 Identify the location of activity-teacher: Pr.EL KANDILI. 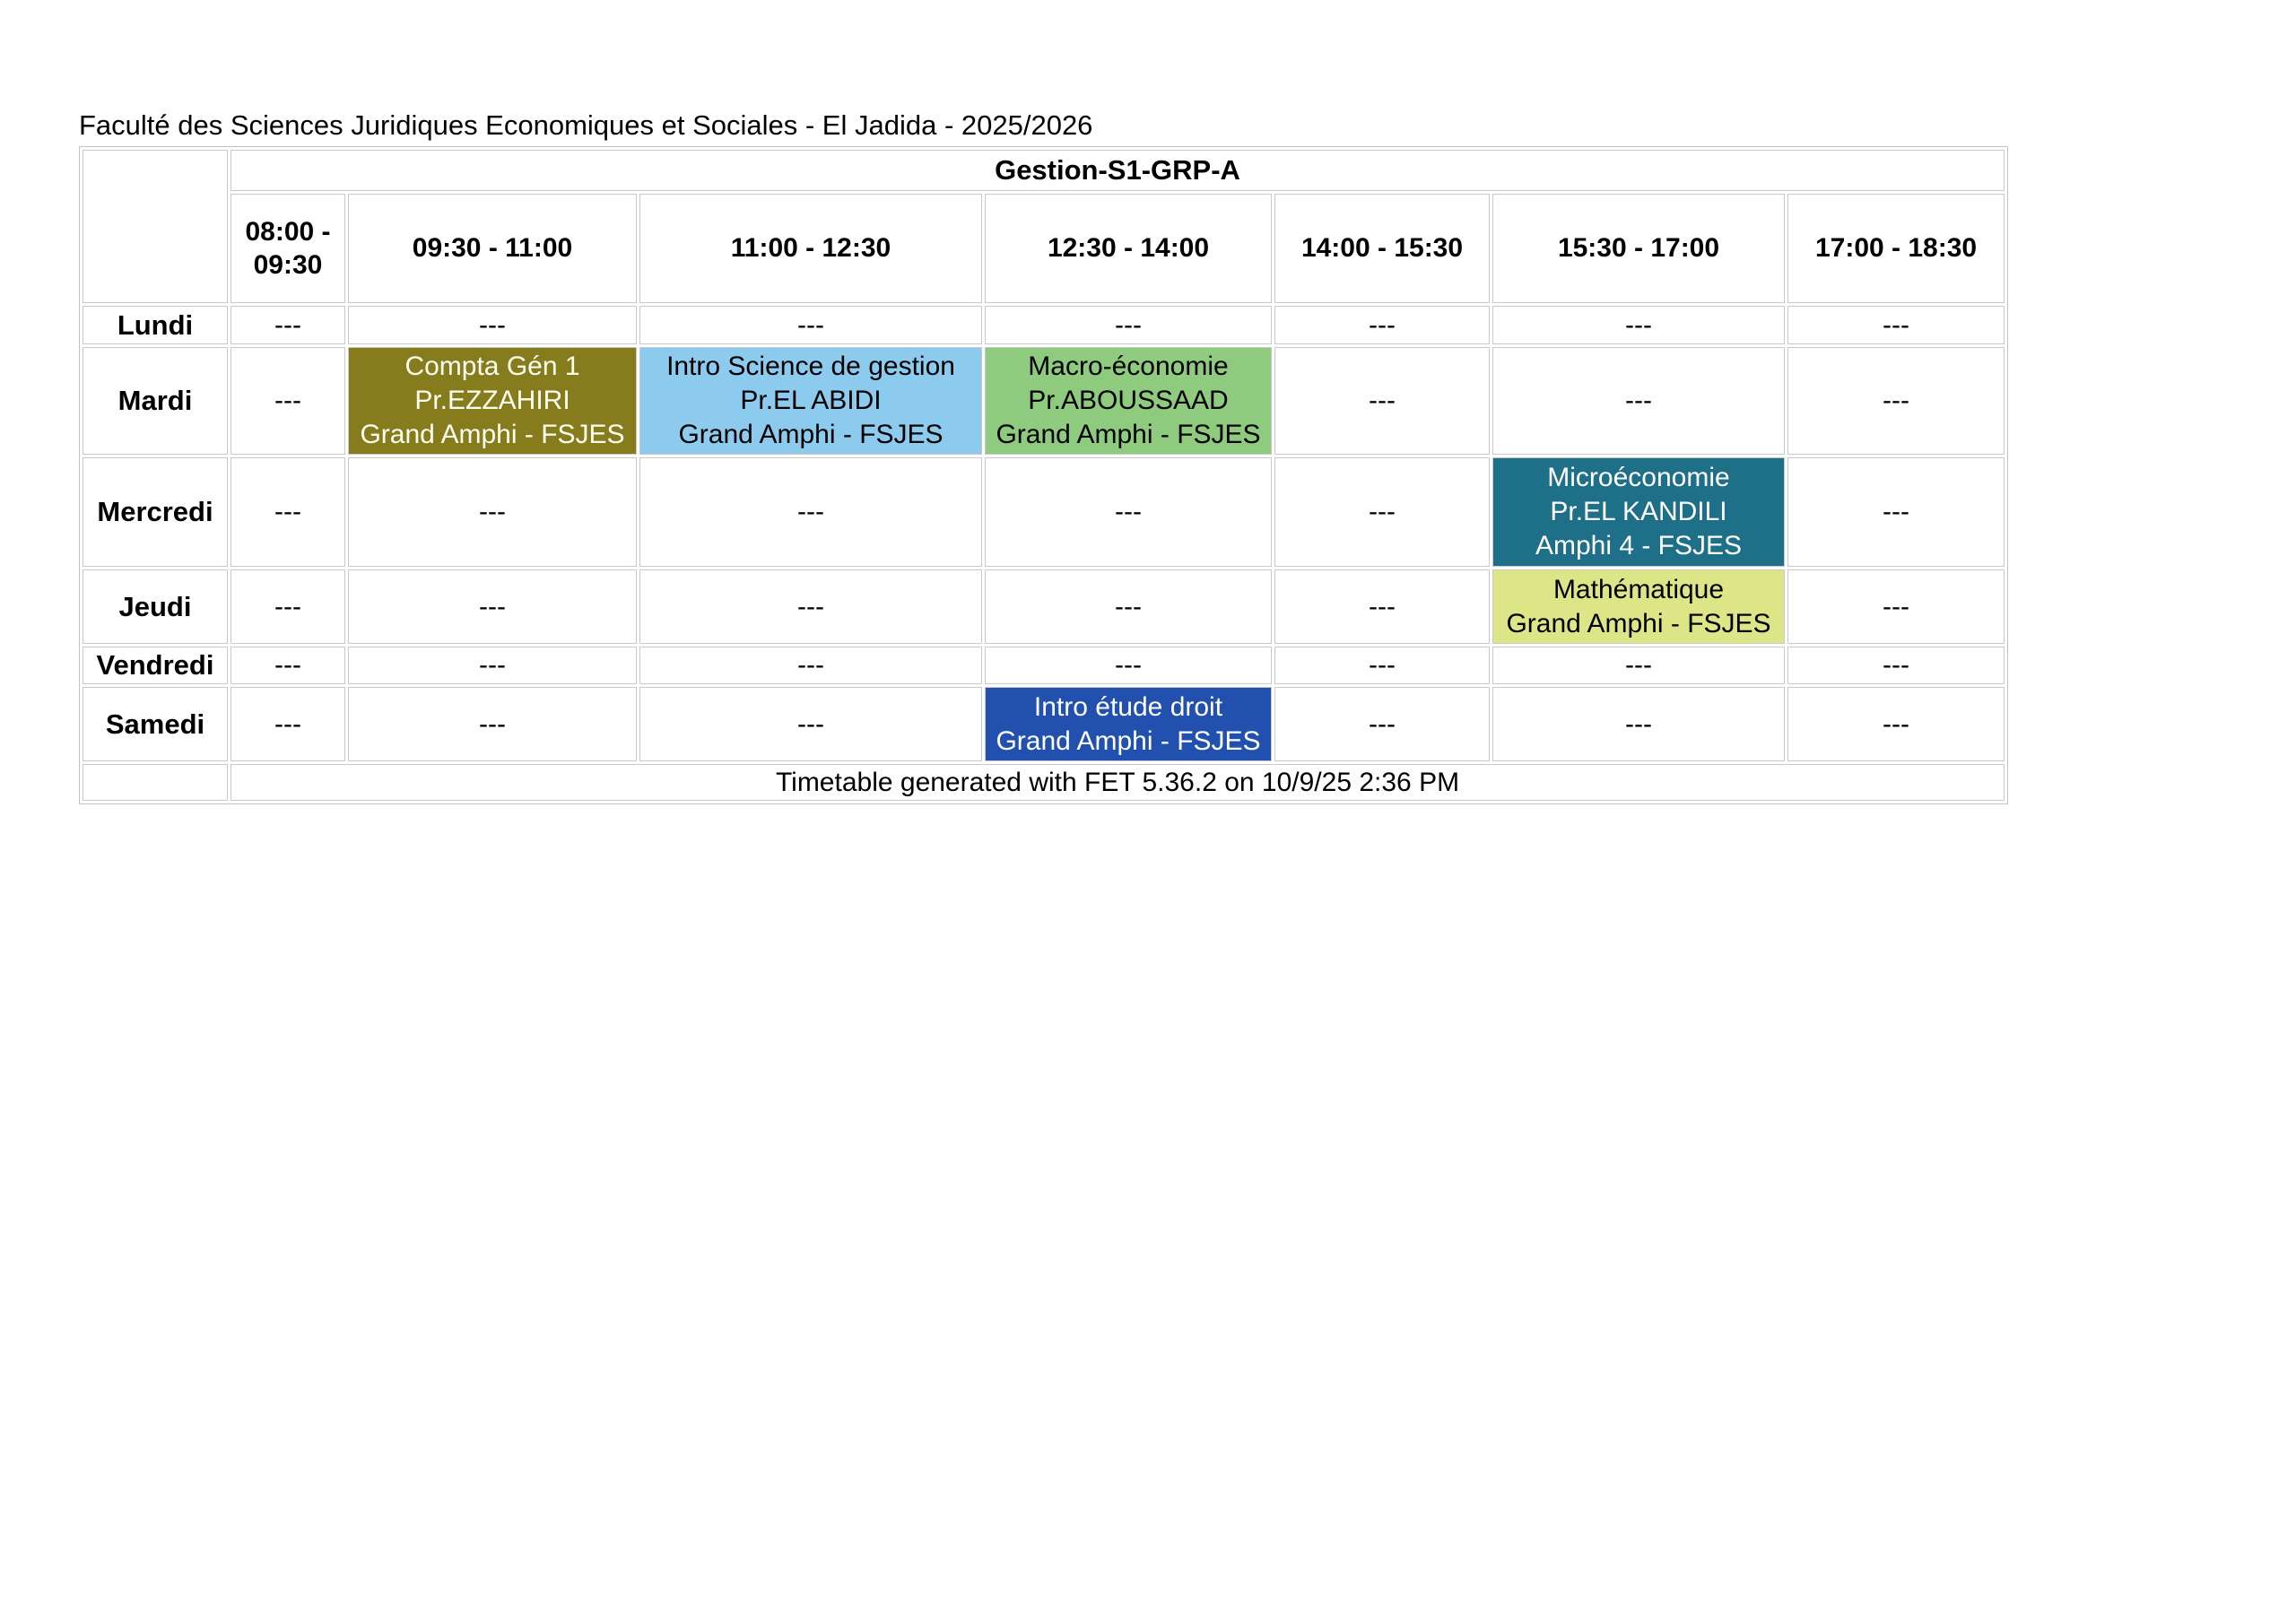
(1638, 511).